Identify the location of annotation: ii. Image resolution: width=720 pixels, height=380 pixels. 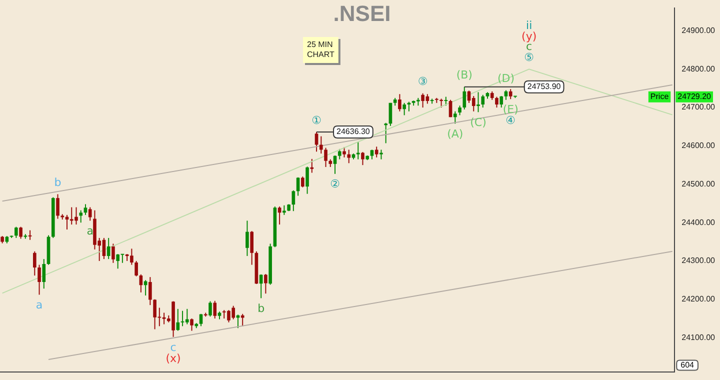
(529, 25).